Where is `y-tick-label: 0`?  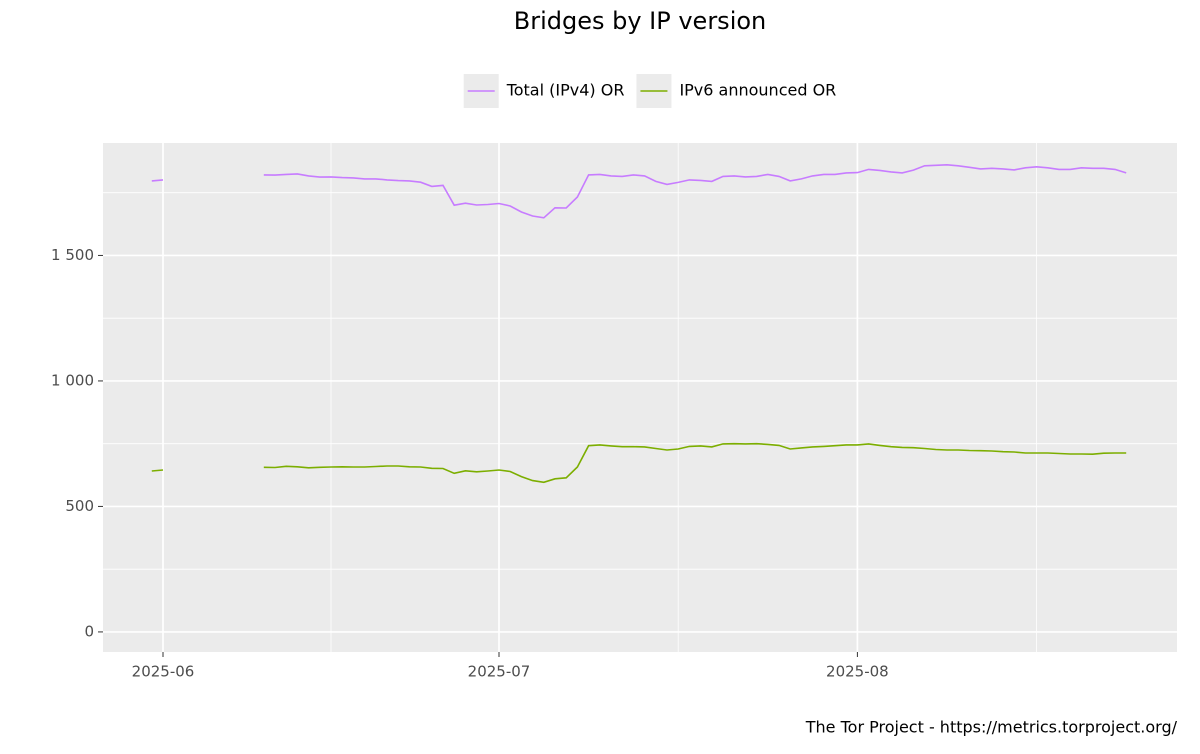
y-tick-label: 0 is located at coordinates (89, 631).